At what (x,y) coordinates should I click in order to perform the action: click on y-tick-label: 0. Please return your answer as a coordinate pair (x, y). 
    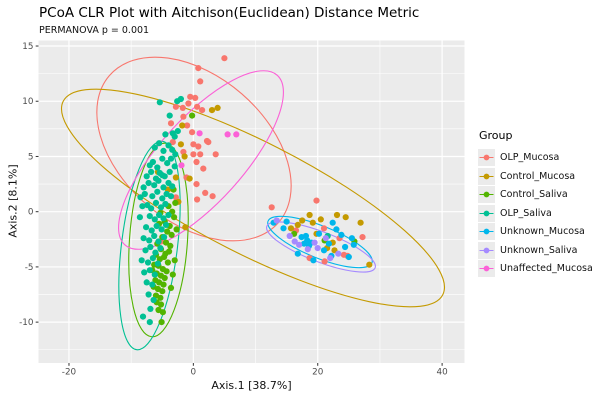
    Looking at the image, I should click on (31, 213).